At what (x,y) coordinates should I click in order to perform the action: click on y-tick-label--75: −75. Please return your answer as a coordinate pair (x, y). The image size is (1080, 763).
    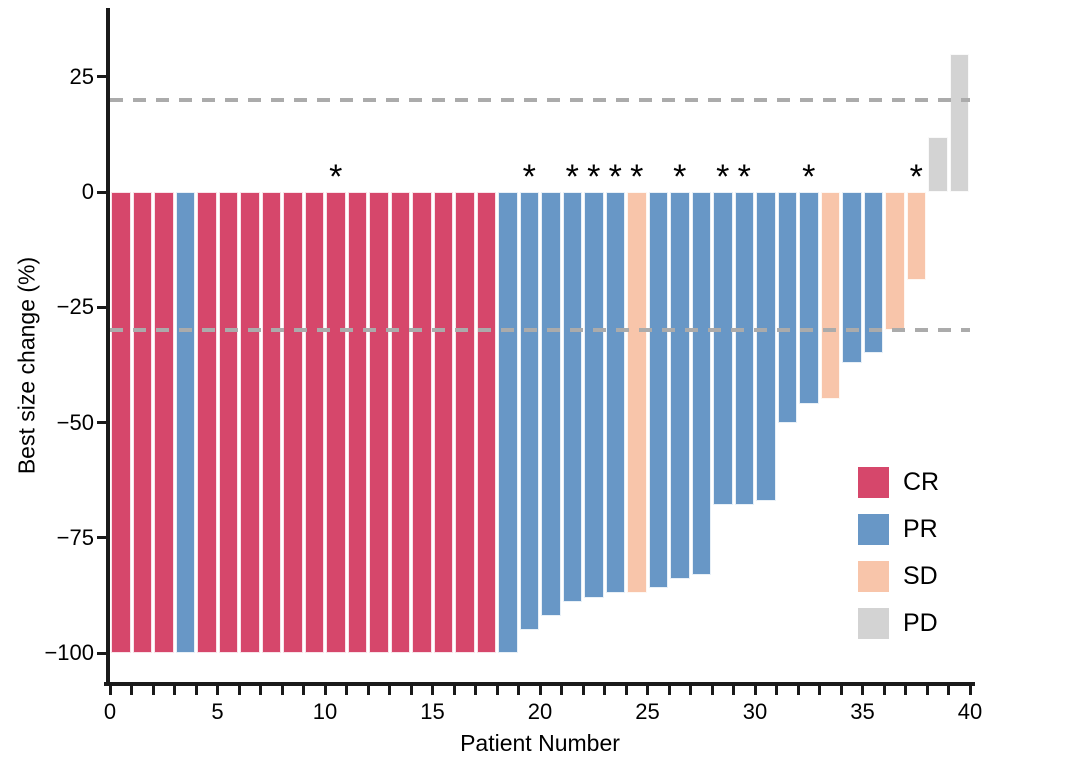
    Looking at the image, I should click on (75, 537).